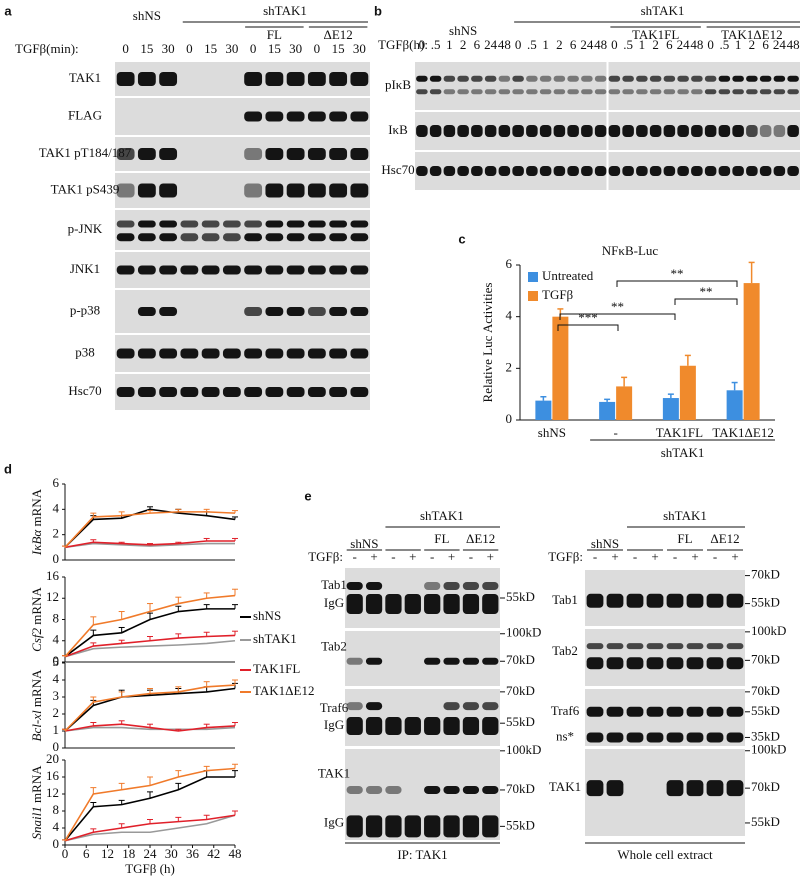 The image size is (804, 882). I want to click on row-label: Traf6, so click(565, 710).